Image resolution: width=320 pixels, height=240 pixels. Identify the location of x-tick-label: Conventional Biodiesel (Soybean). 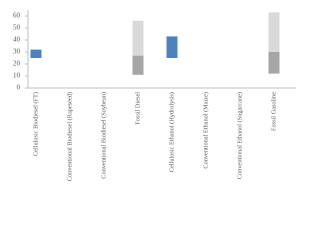
(103, 135).